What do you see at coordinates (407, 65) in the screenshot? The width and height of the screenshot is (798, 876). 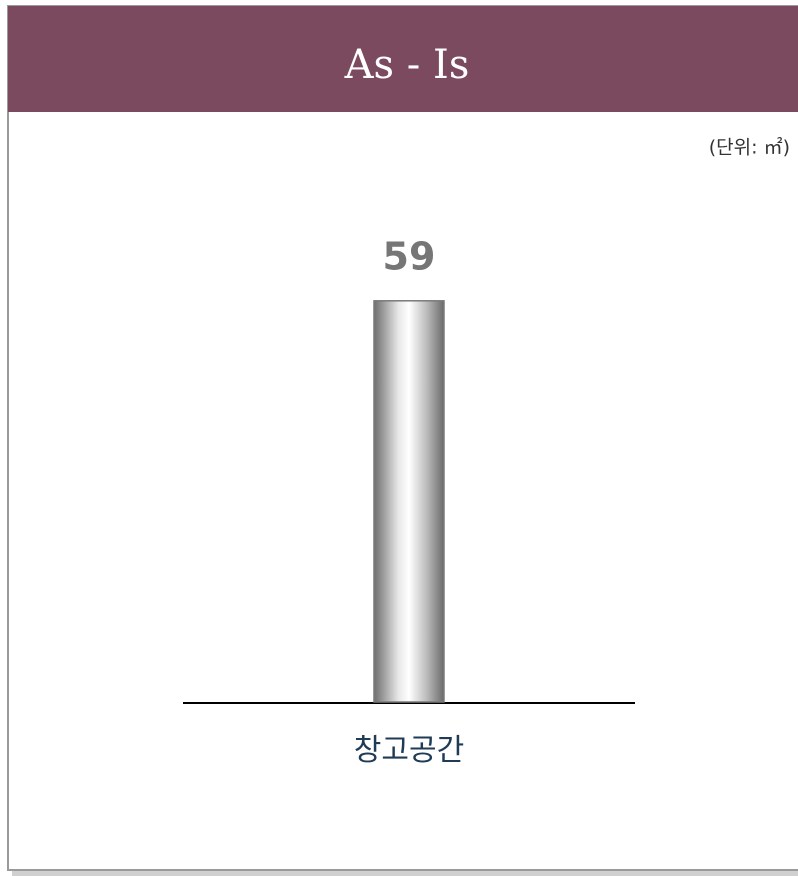 I see `chart-title: As - Is` at bounding box center [407, 65].